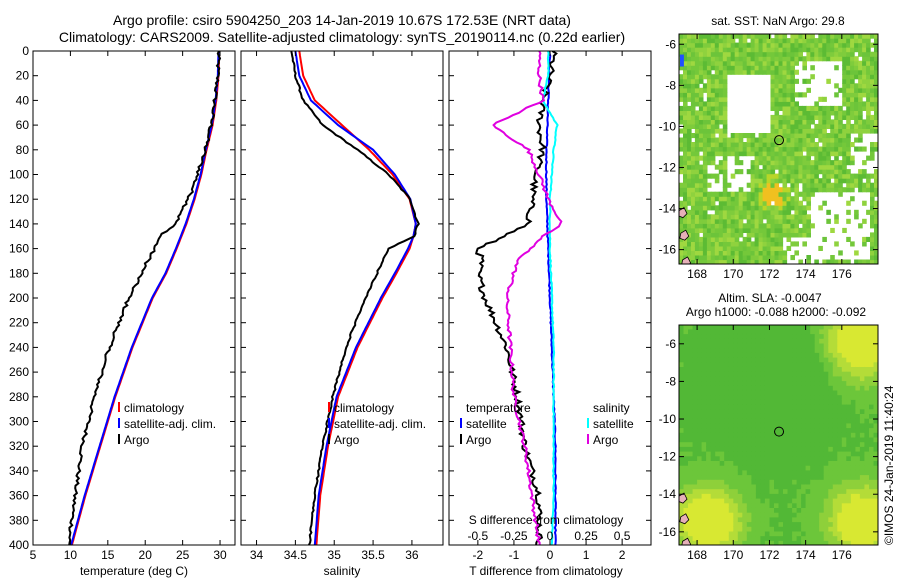 This screenshot has height=580, width=900. Describe the element at coordinates (733, 274) in the screenshot. I see `map-xtick-label: 170` at that location.